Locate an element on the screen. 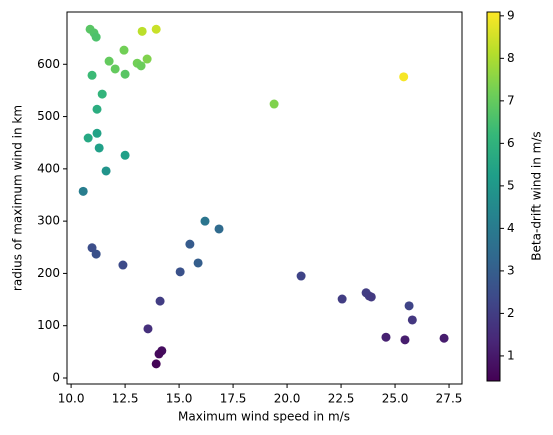 The image size is (553, 435). colorbar-tick-label: 8 is located at coordinates (511, 58).